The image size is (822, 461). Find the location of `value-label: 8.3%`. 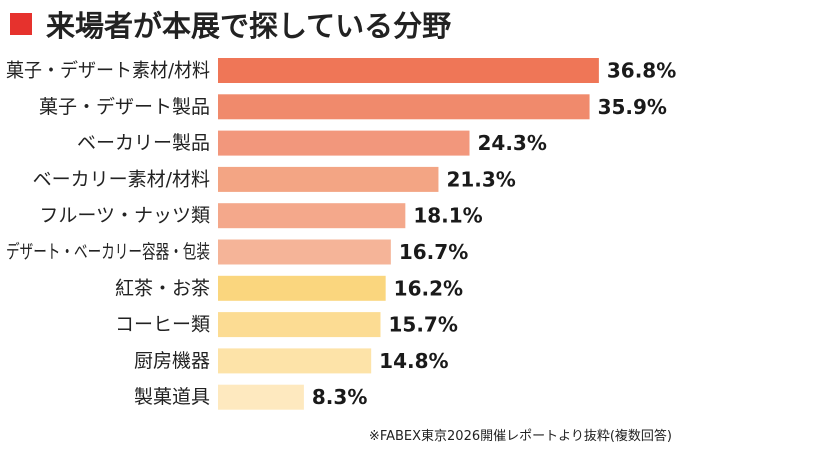

value-label: 8.3% is located at coordinates (339, 397).